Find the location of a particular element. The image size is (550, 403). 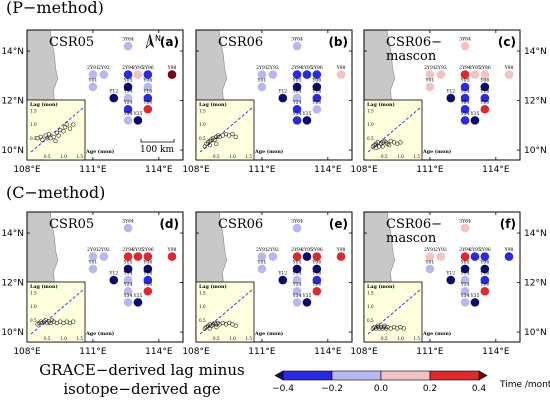

well-label: Y12 is located at coordinates (282, 274).